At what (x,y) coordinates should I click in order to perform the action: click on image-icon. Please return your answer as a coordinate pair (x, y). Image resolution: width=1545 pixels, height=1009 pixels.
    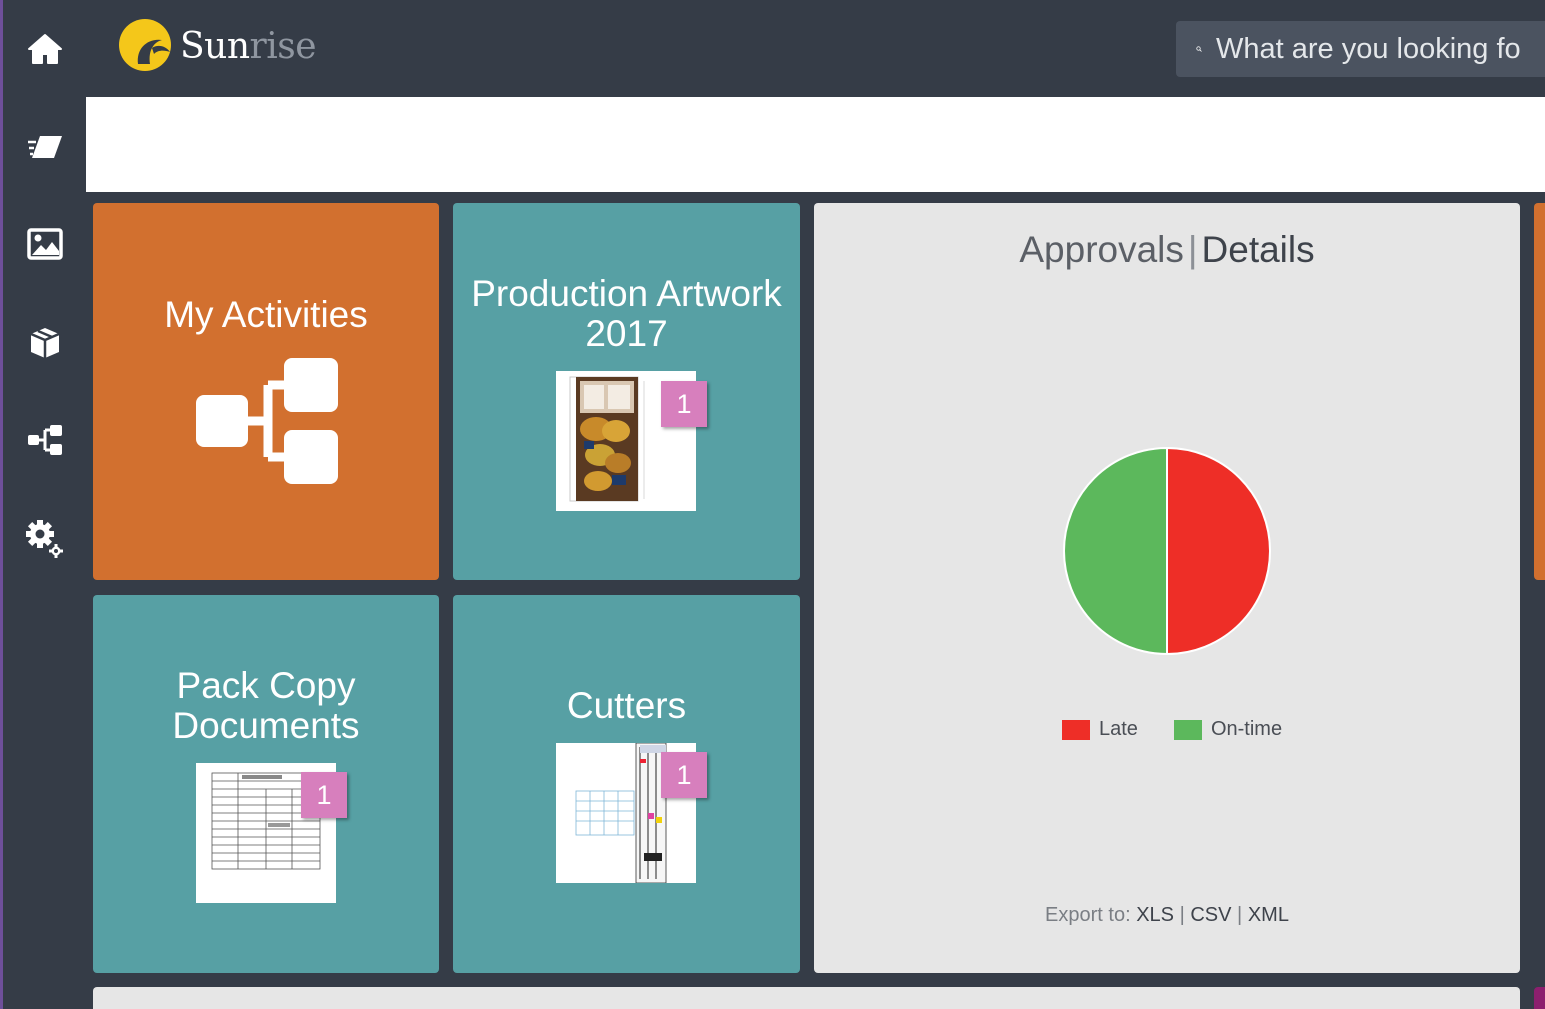
    Looking at the image, I should click on (44, 244).